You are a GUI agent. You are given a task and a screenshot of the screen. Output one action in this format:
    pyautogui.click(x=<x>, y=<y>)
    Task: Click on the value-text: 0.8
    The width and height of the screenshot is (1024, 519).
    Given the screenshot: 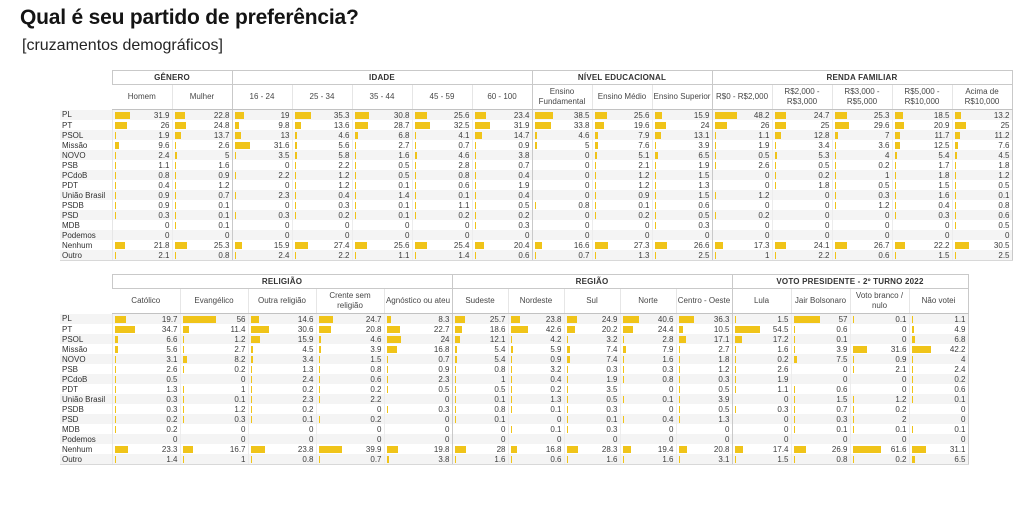 What is the action you would take?
    pyautogui.click(x=500, y=409)
    